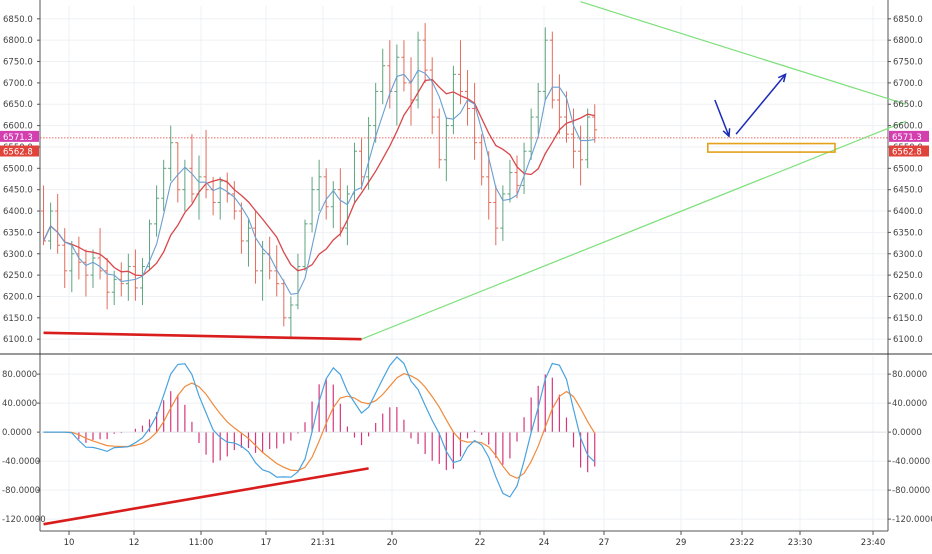 The image size is (932, 554). I want to click on price-badge-label: 6571.3, so click(907, 138).